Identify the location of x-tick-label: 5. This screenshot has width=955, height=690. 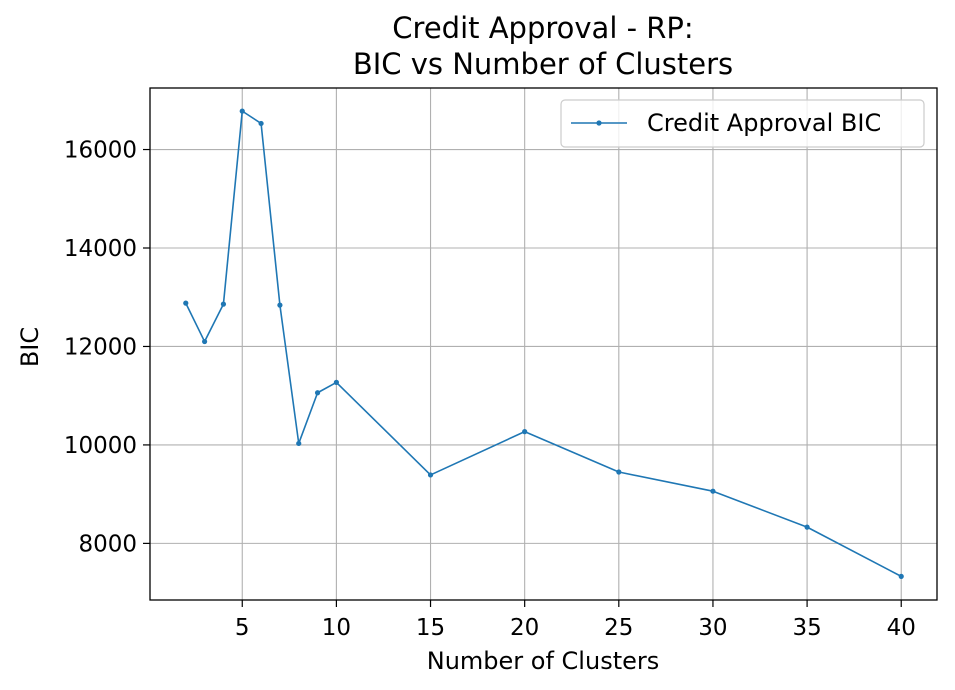
(242, 628).